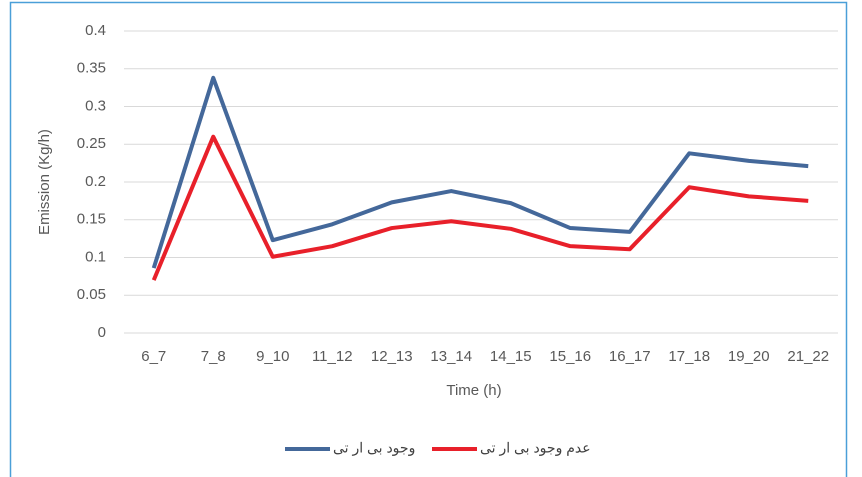 The width and height of the screenshot is (862, 477). I want to click on y-tick-label: 0, so click(102, 332).